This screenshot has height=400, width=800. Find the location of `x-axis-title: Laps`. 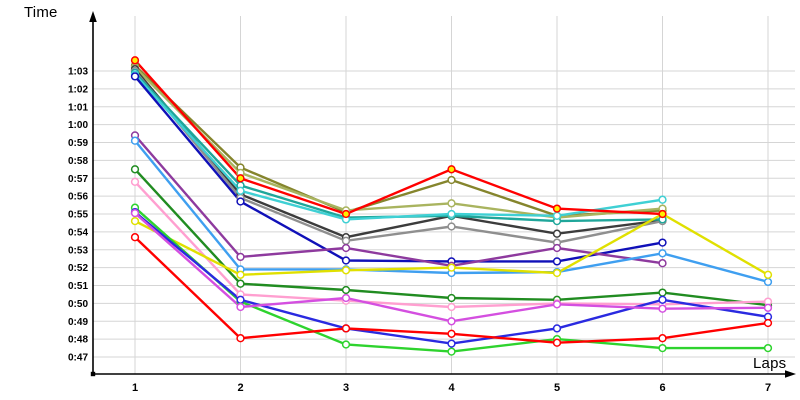

x-axis-title: Laps is located at coordinates (770, 363).